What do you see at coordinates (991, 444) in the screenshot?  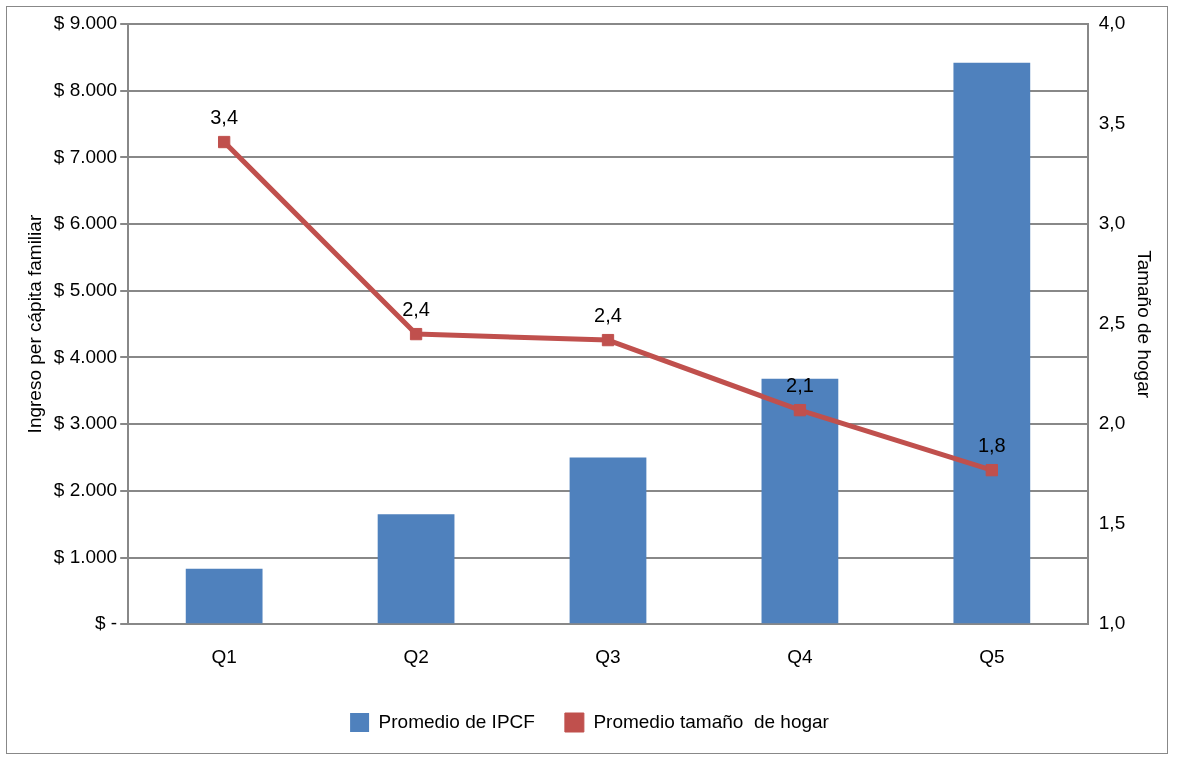 I see `data-label: 1,8` at bounding box center [991, 444].